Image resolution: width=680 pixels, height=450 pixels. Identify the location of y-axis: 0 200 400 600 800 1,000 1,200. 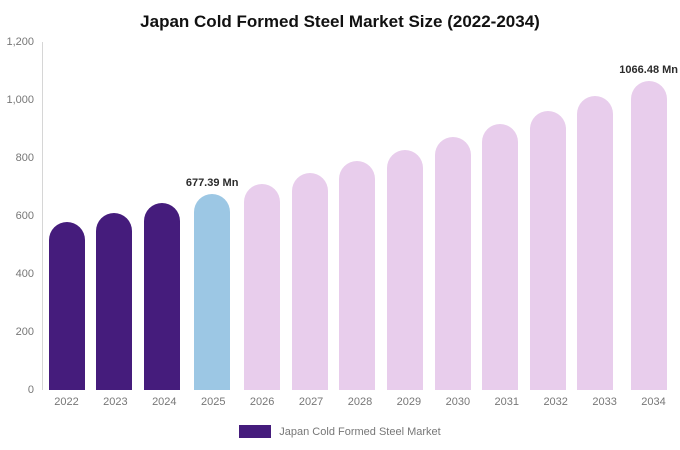
(19, 216).